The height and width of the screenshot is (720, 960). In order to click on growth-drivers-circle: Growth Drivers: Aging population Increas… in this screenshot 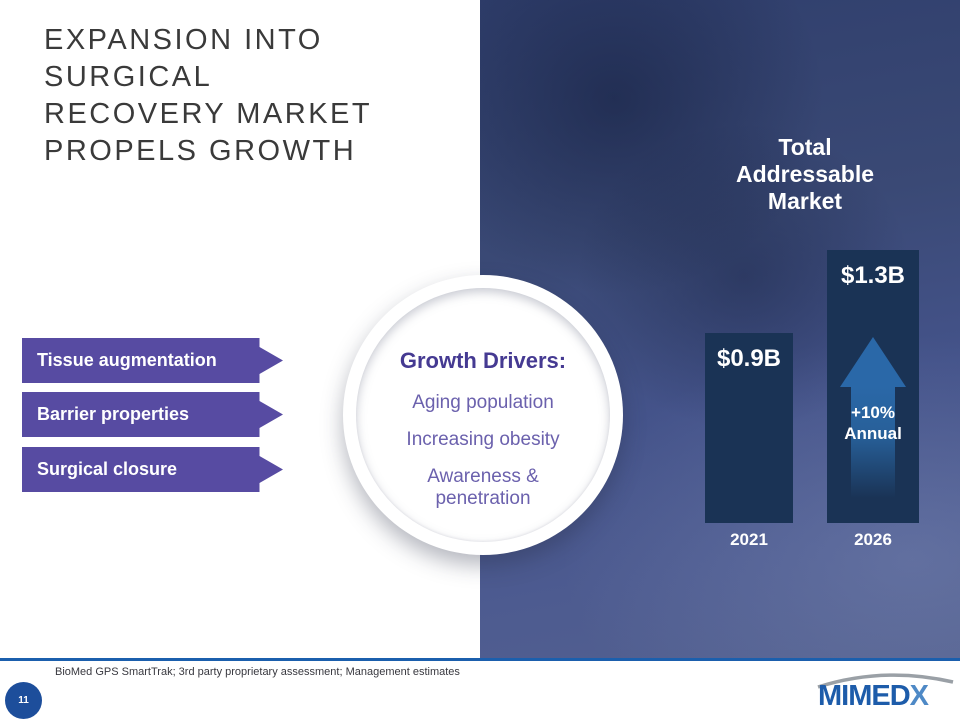, I will do `click(483, 415)`.